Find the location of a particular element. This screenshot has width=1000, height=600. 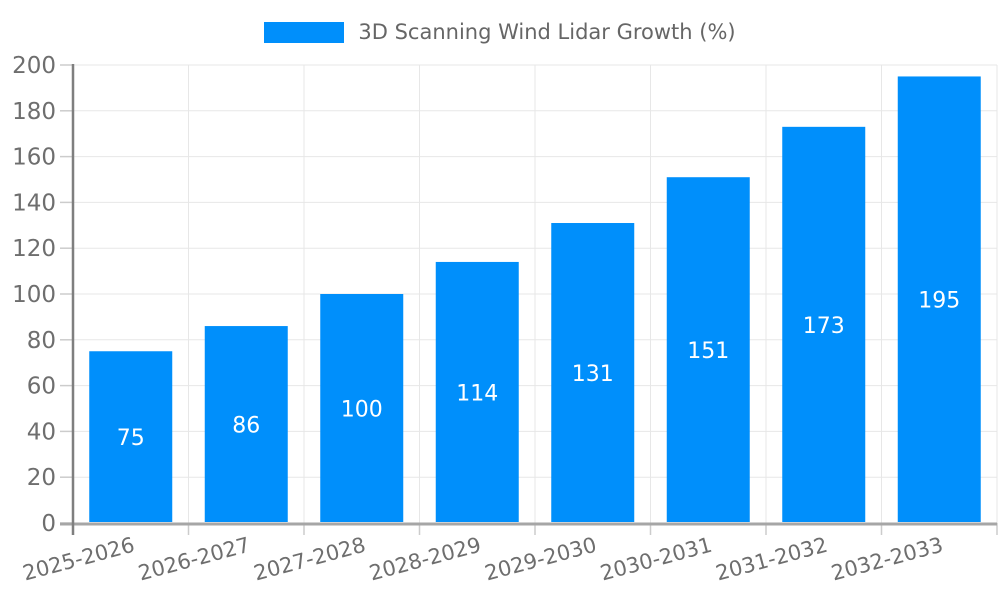

bar-value-label: 151 is located at coordinates (708, 351).